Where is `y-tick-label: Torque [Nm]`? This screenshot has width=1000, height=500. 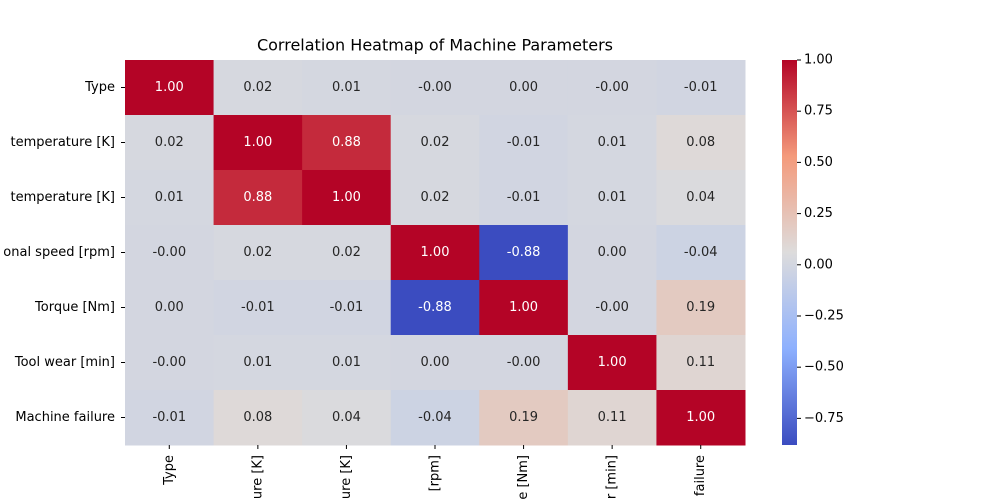 y-tick-label: Torque [Nm] is located at coordinates (74, 307).